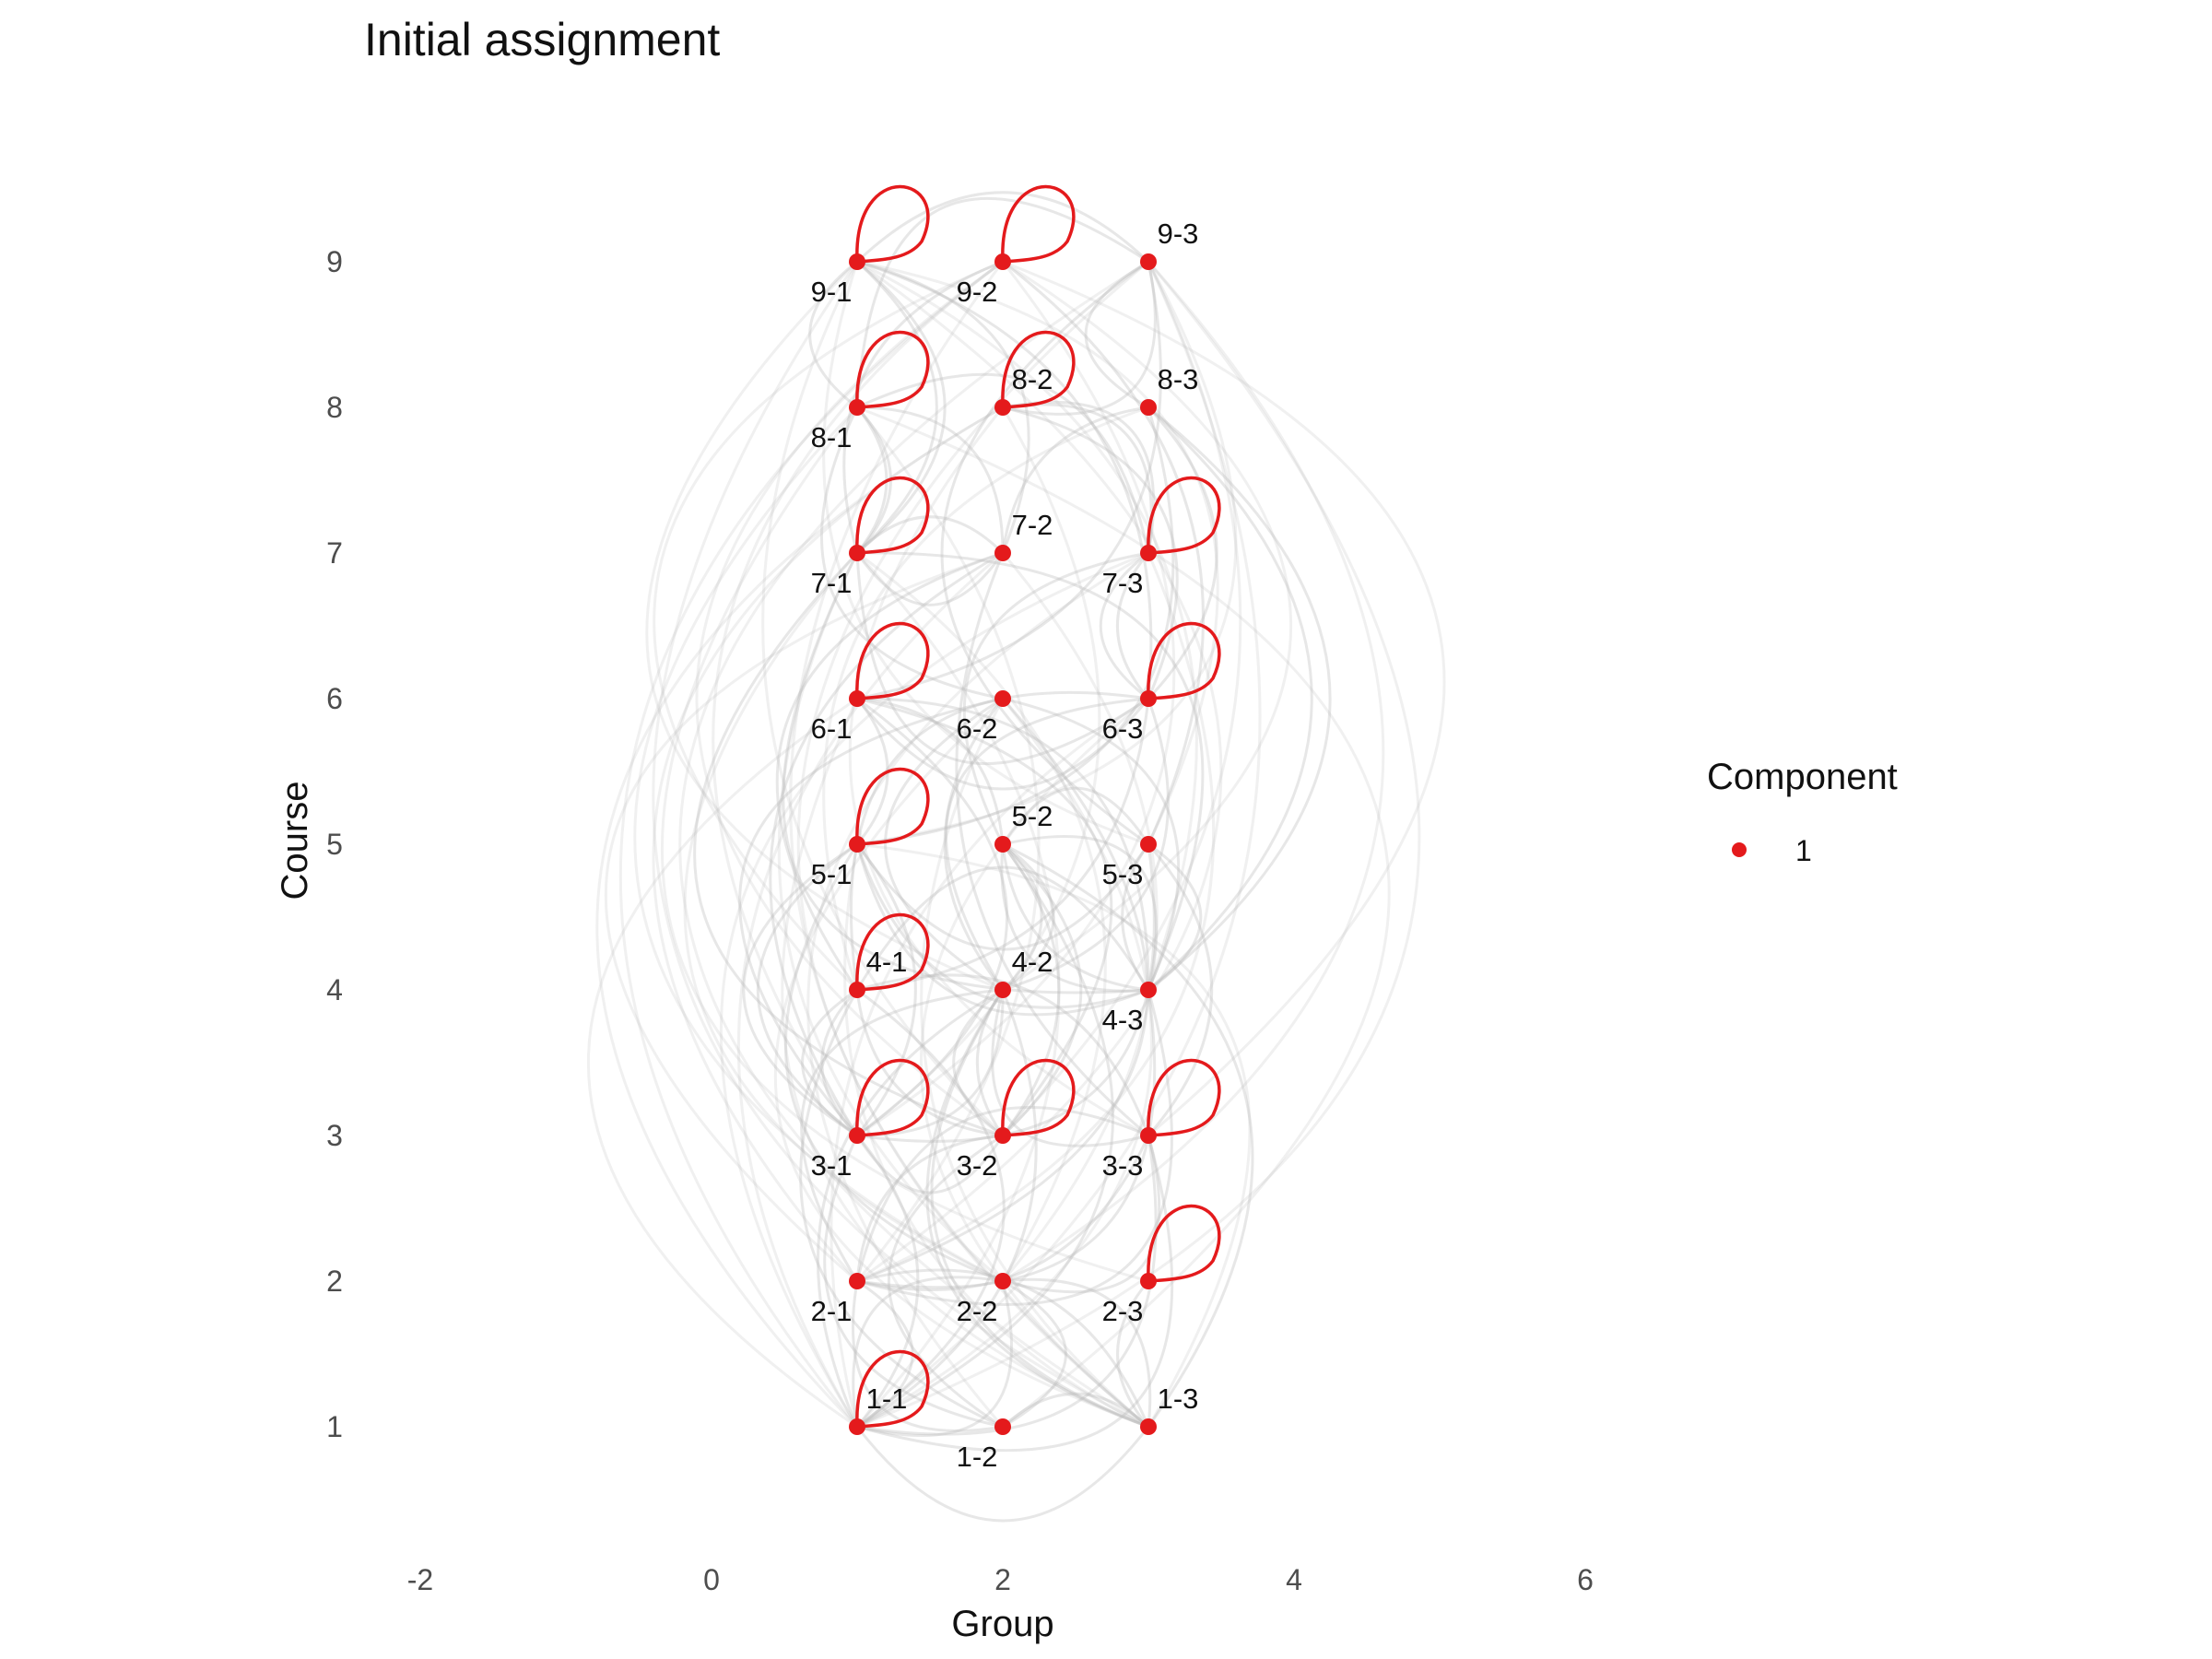 The width and height of the screenshot is (2212, 1659). Describe the element at coordinates (1739, 849) in the screenshot. I see `legend-key` at that location.